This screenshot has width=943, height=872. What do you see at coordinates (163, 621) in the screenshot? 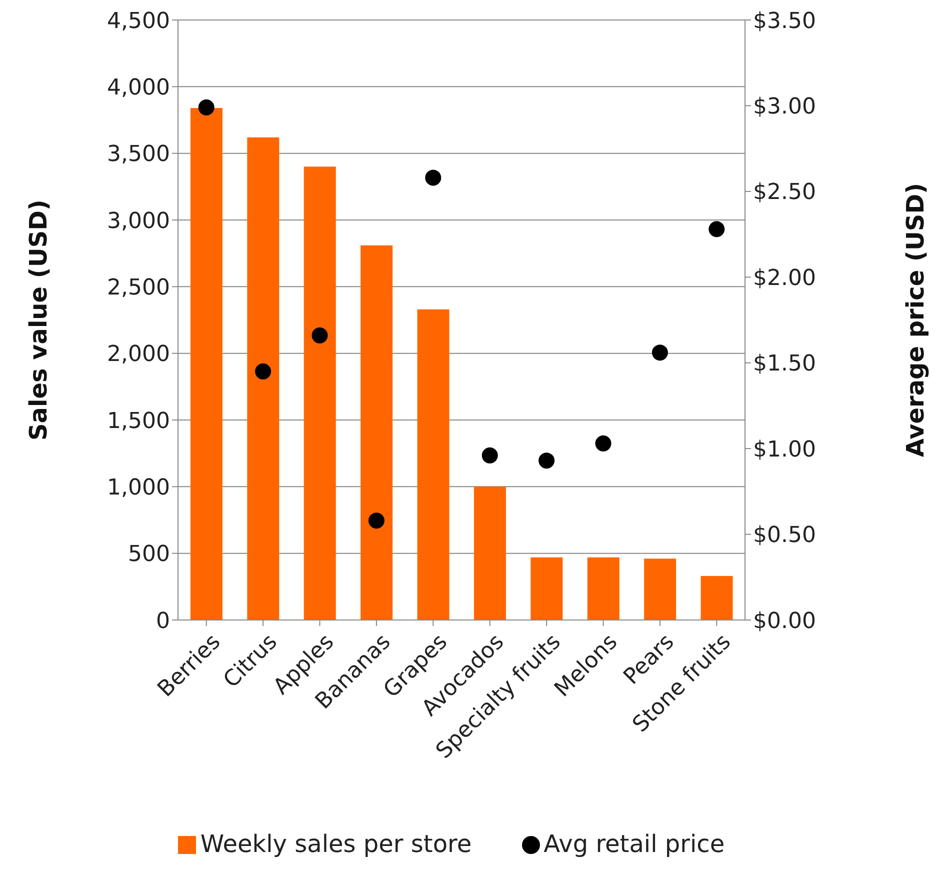
I see `y-tick-label: 0` at bounding box center [163, 621].